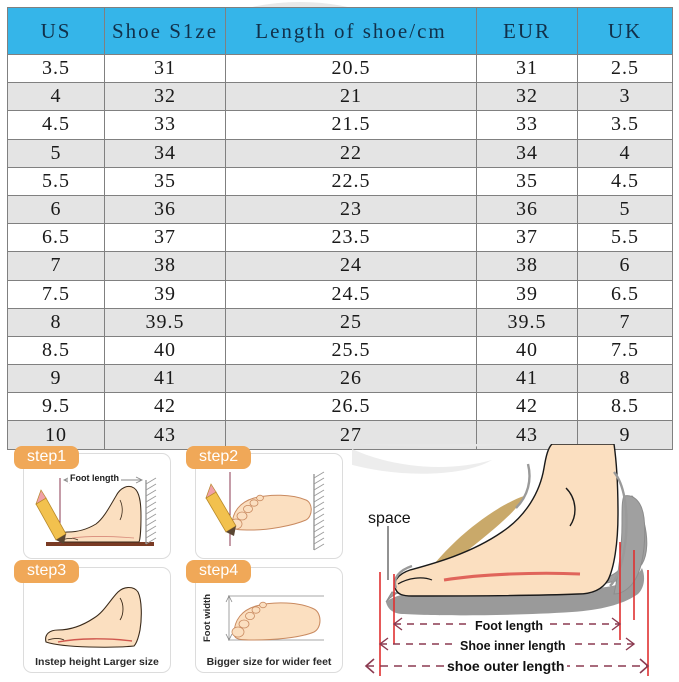 The width and height of the screenshot is (679, 682). What do you see at coordinates (56, 407) in the screenshot?
I see `cell-us: 9.5` at bounding box center [56, 407].